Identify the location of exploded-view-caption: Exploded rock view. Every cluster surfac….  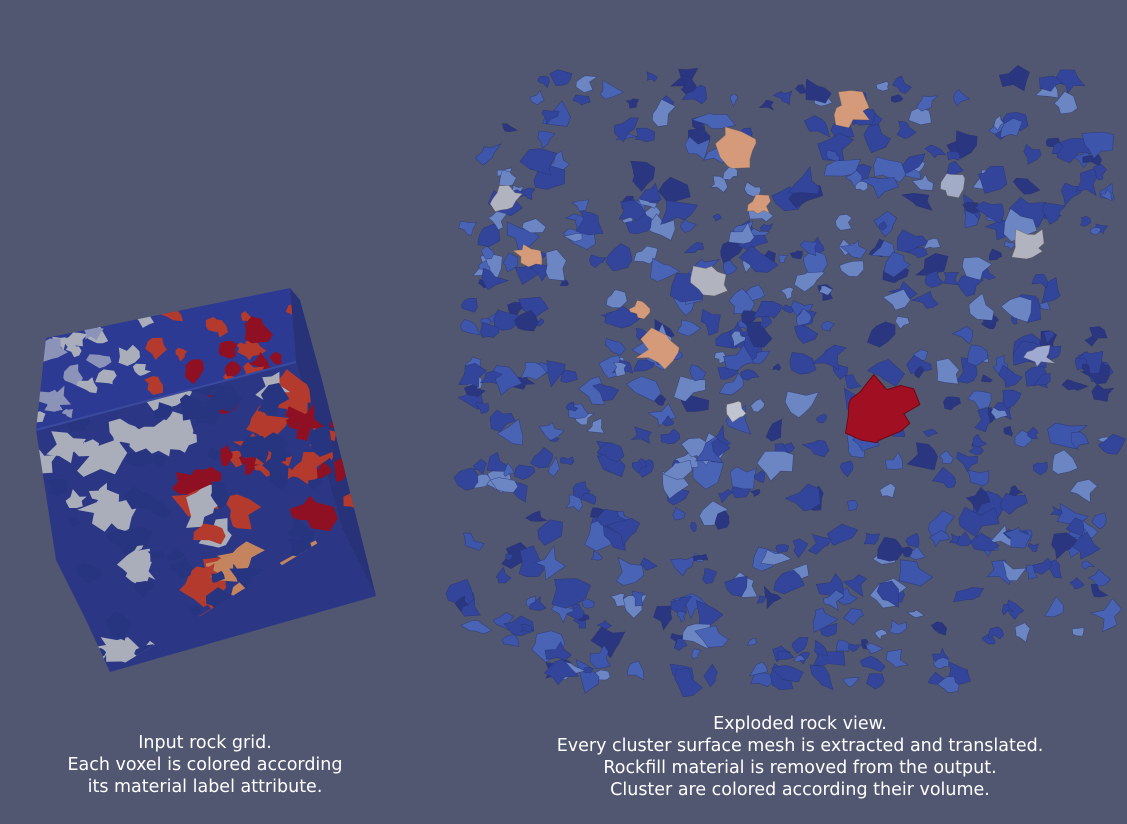
(800, 757).